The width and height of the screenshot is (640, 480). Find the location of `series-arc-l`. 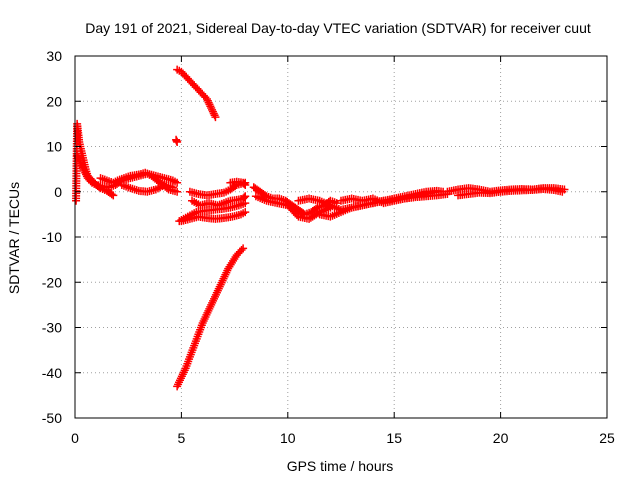

series-arc-l is located at coordinates (238, 183).